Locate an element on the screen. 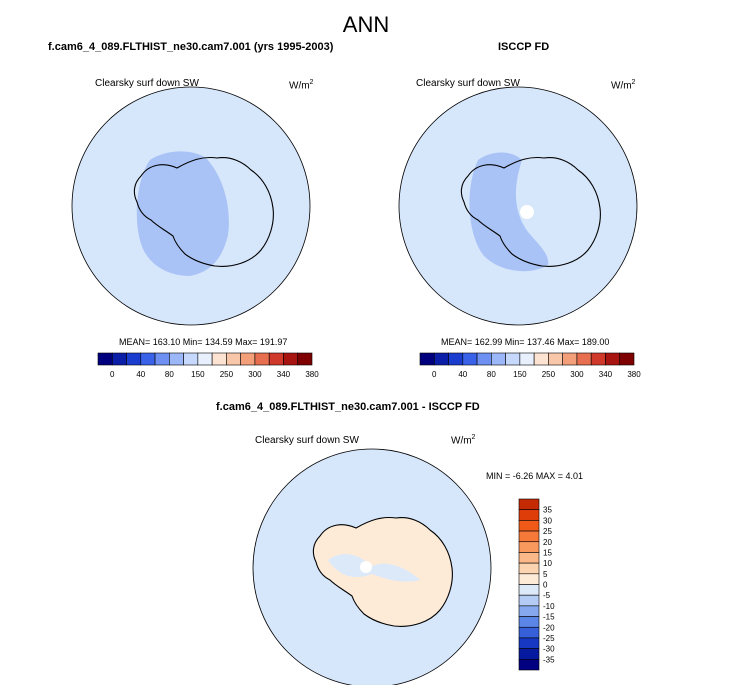  panel-3-colorbar-tick-label: 20 is located at coordinates (547, 542).